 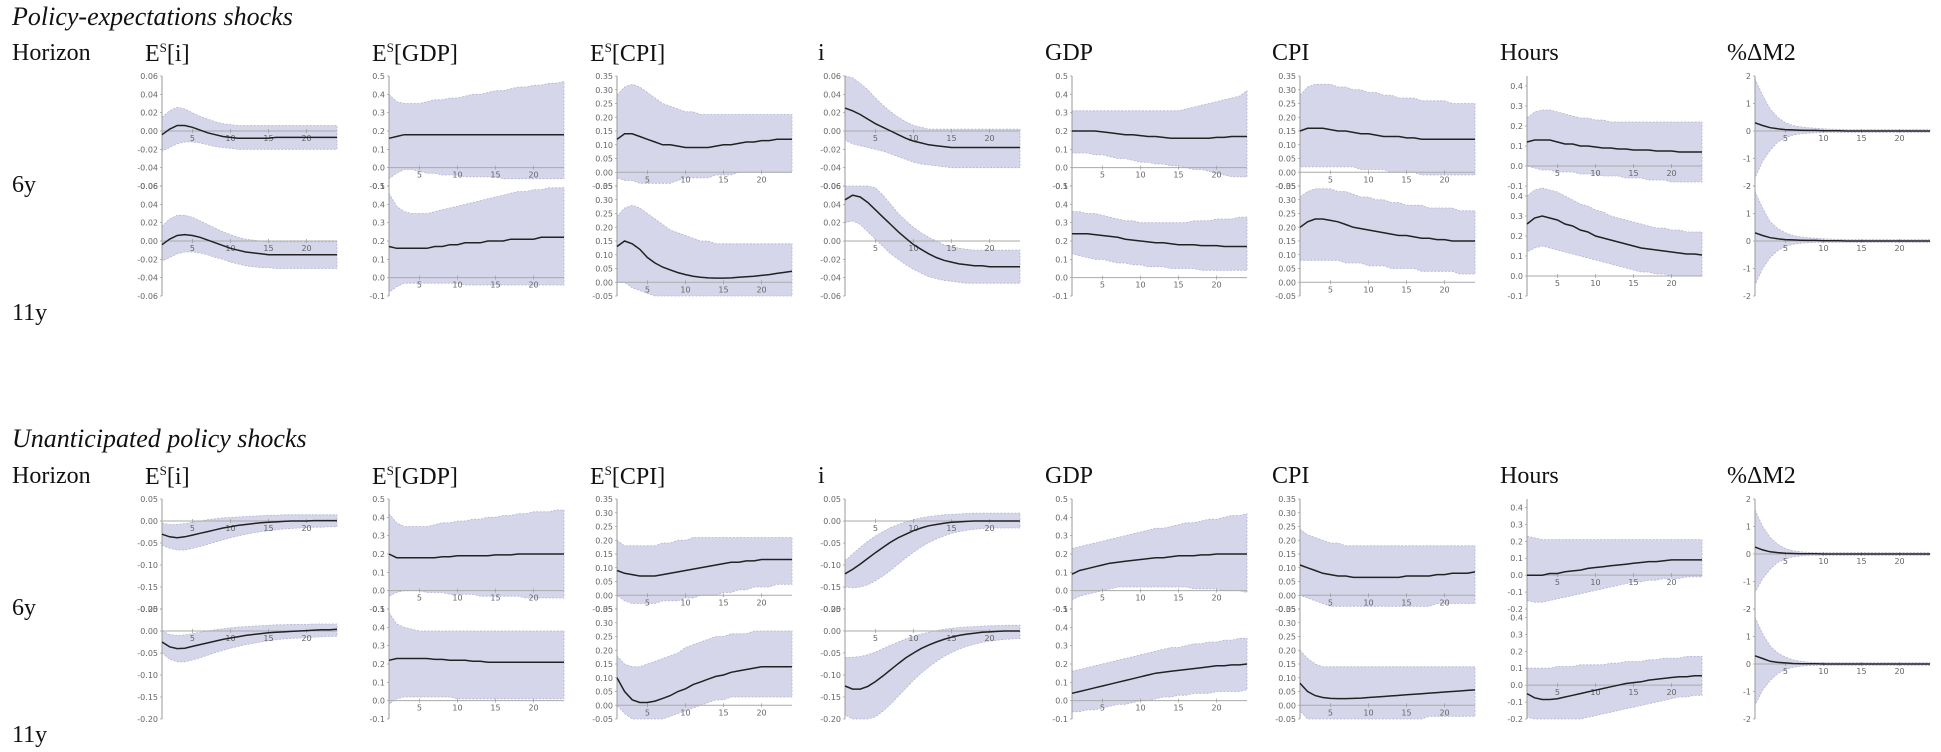 What do you see at coordinates (832, 113) in the screenshot?
I see `y-tick-label: 0.02` at bounding box center [832, 113].